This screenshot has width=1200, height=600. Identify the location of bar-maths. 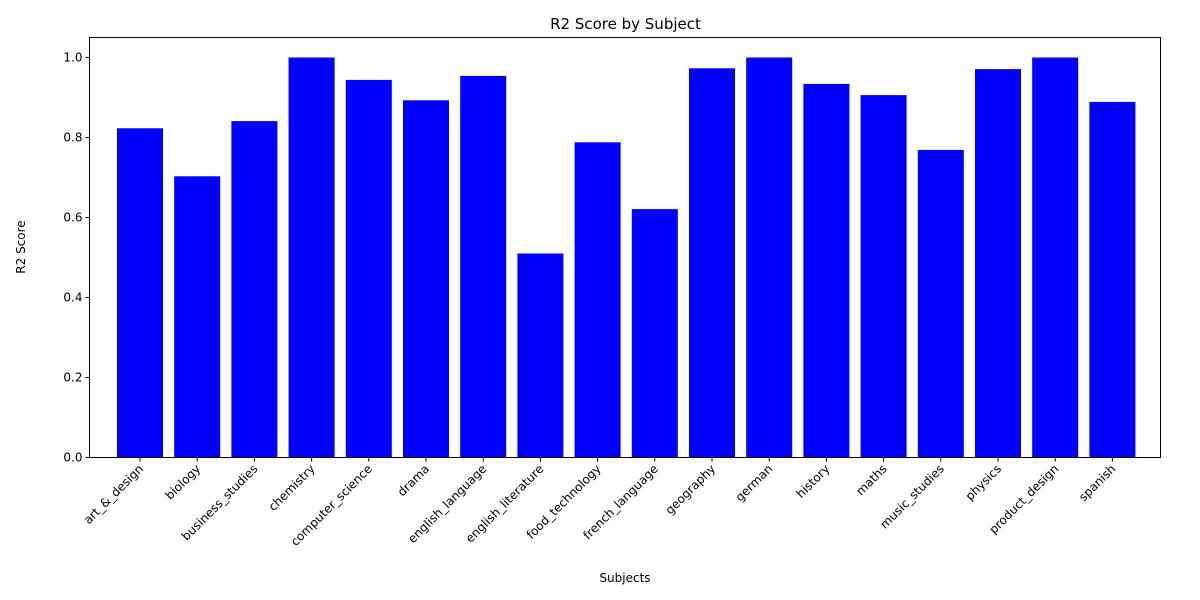
(883, 276).